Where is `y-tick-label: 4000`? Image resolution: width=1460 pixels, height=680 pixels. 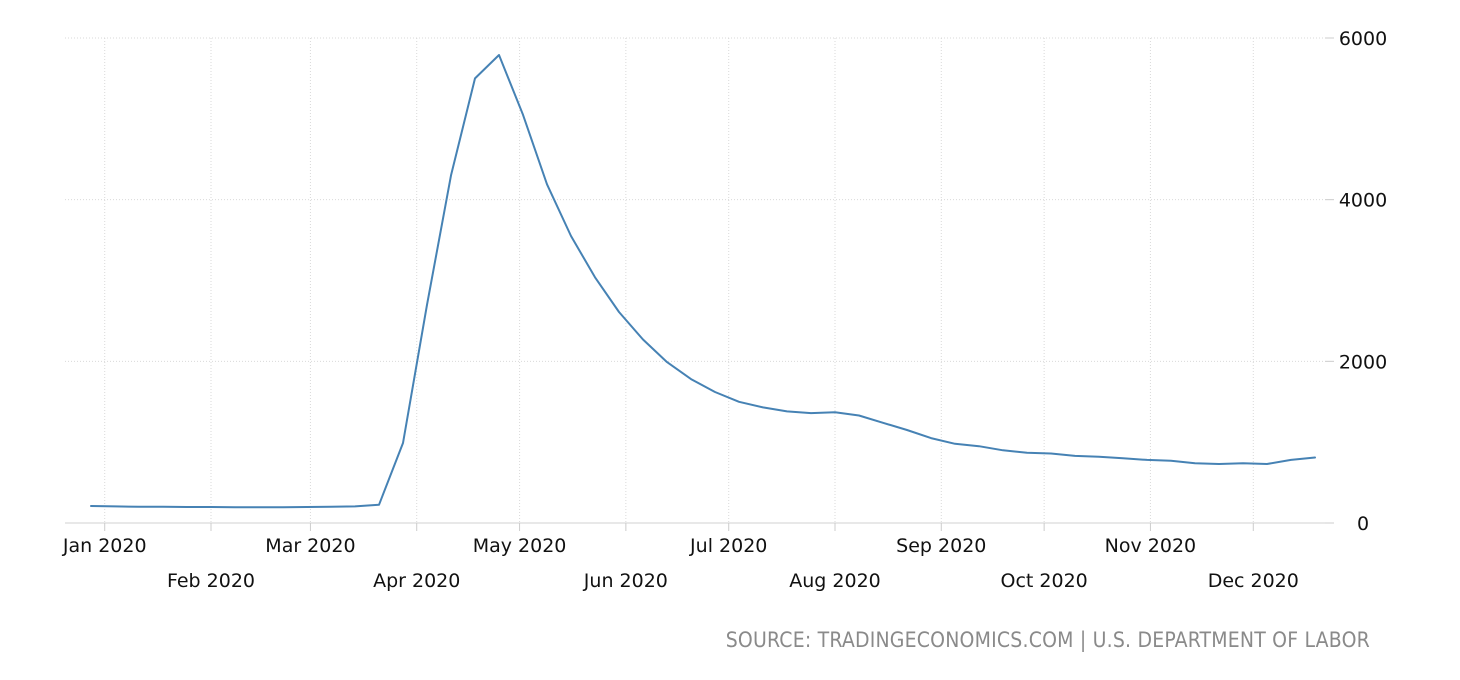 y-tick-label: 4000 is located at coordinates (1363, 201).